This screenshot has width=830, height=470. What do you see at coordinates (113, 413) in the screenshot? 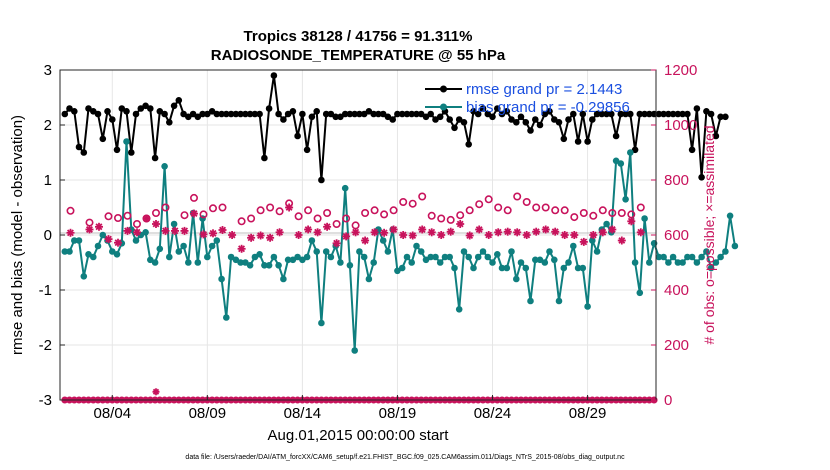
I see `x-tick-label: 08/04` at bounding box center [113, 413].